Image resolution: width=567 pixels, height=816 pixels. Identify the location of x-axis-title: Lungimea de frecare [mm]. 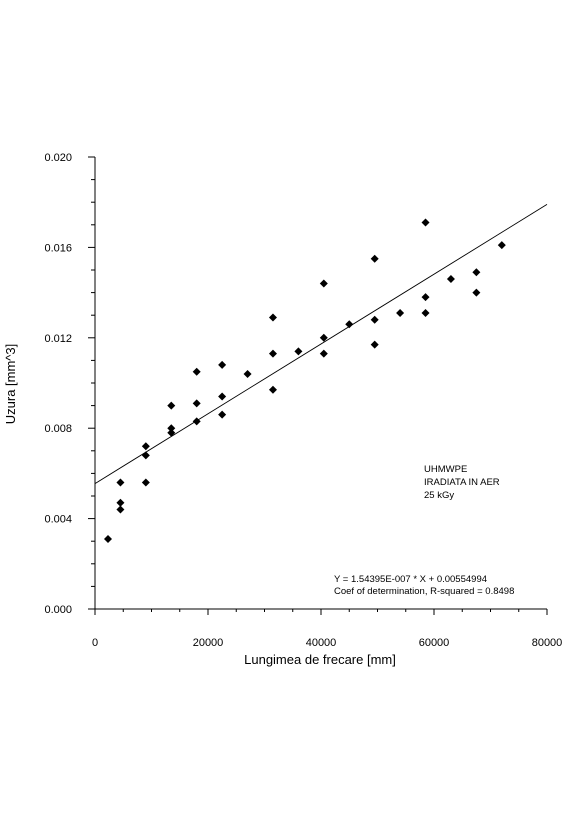
(320, 659).